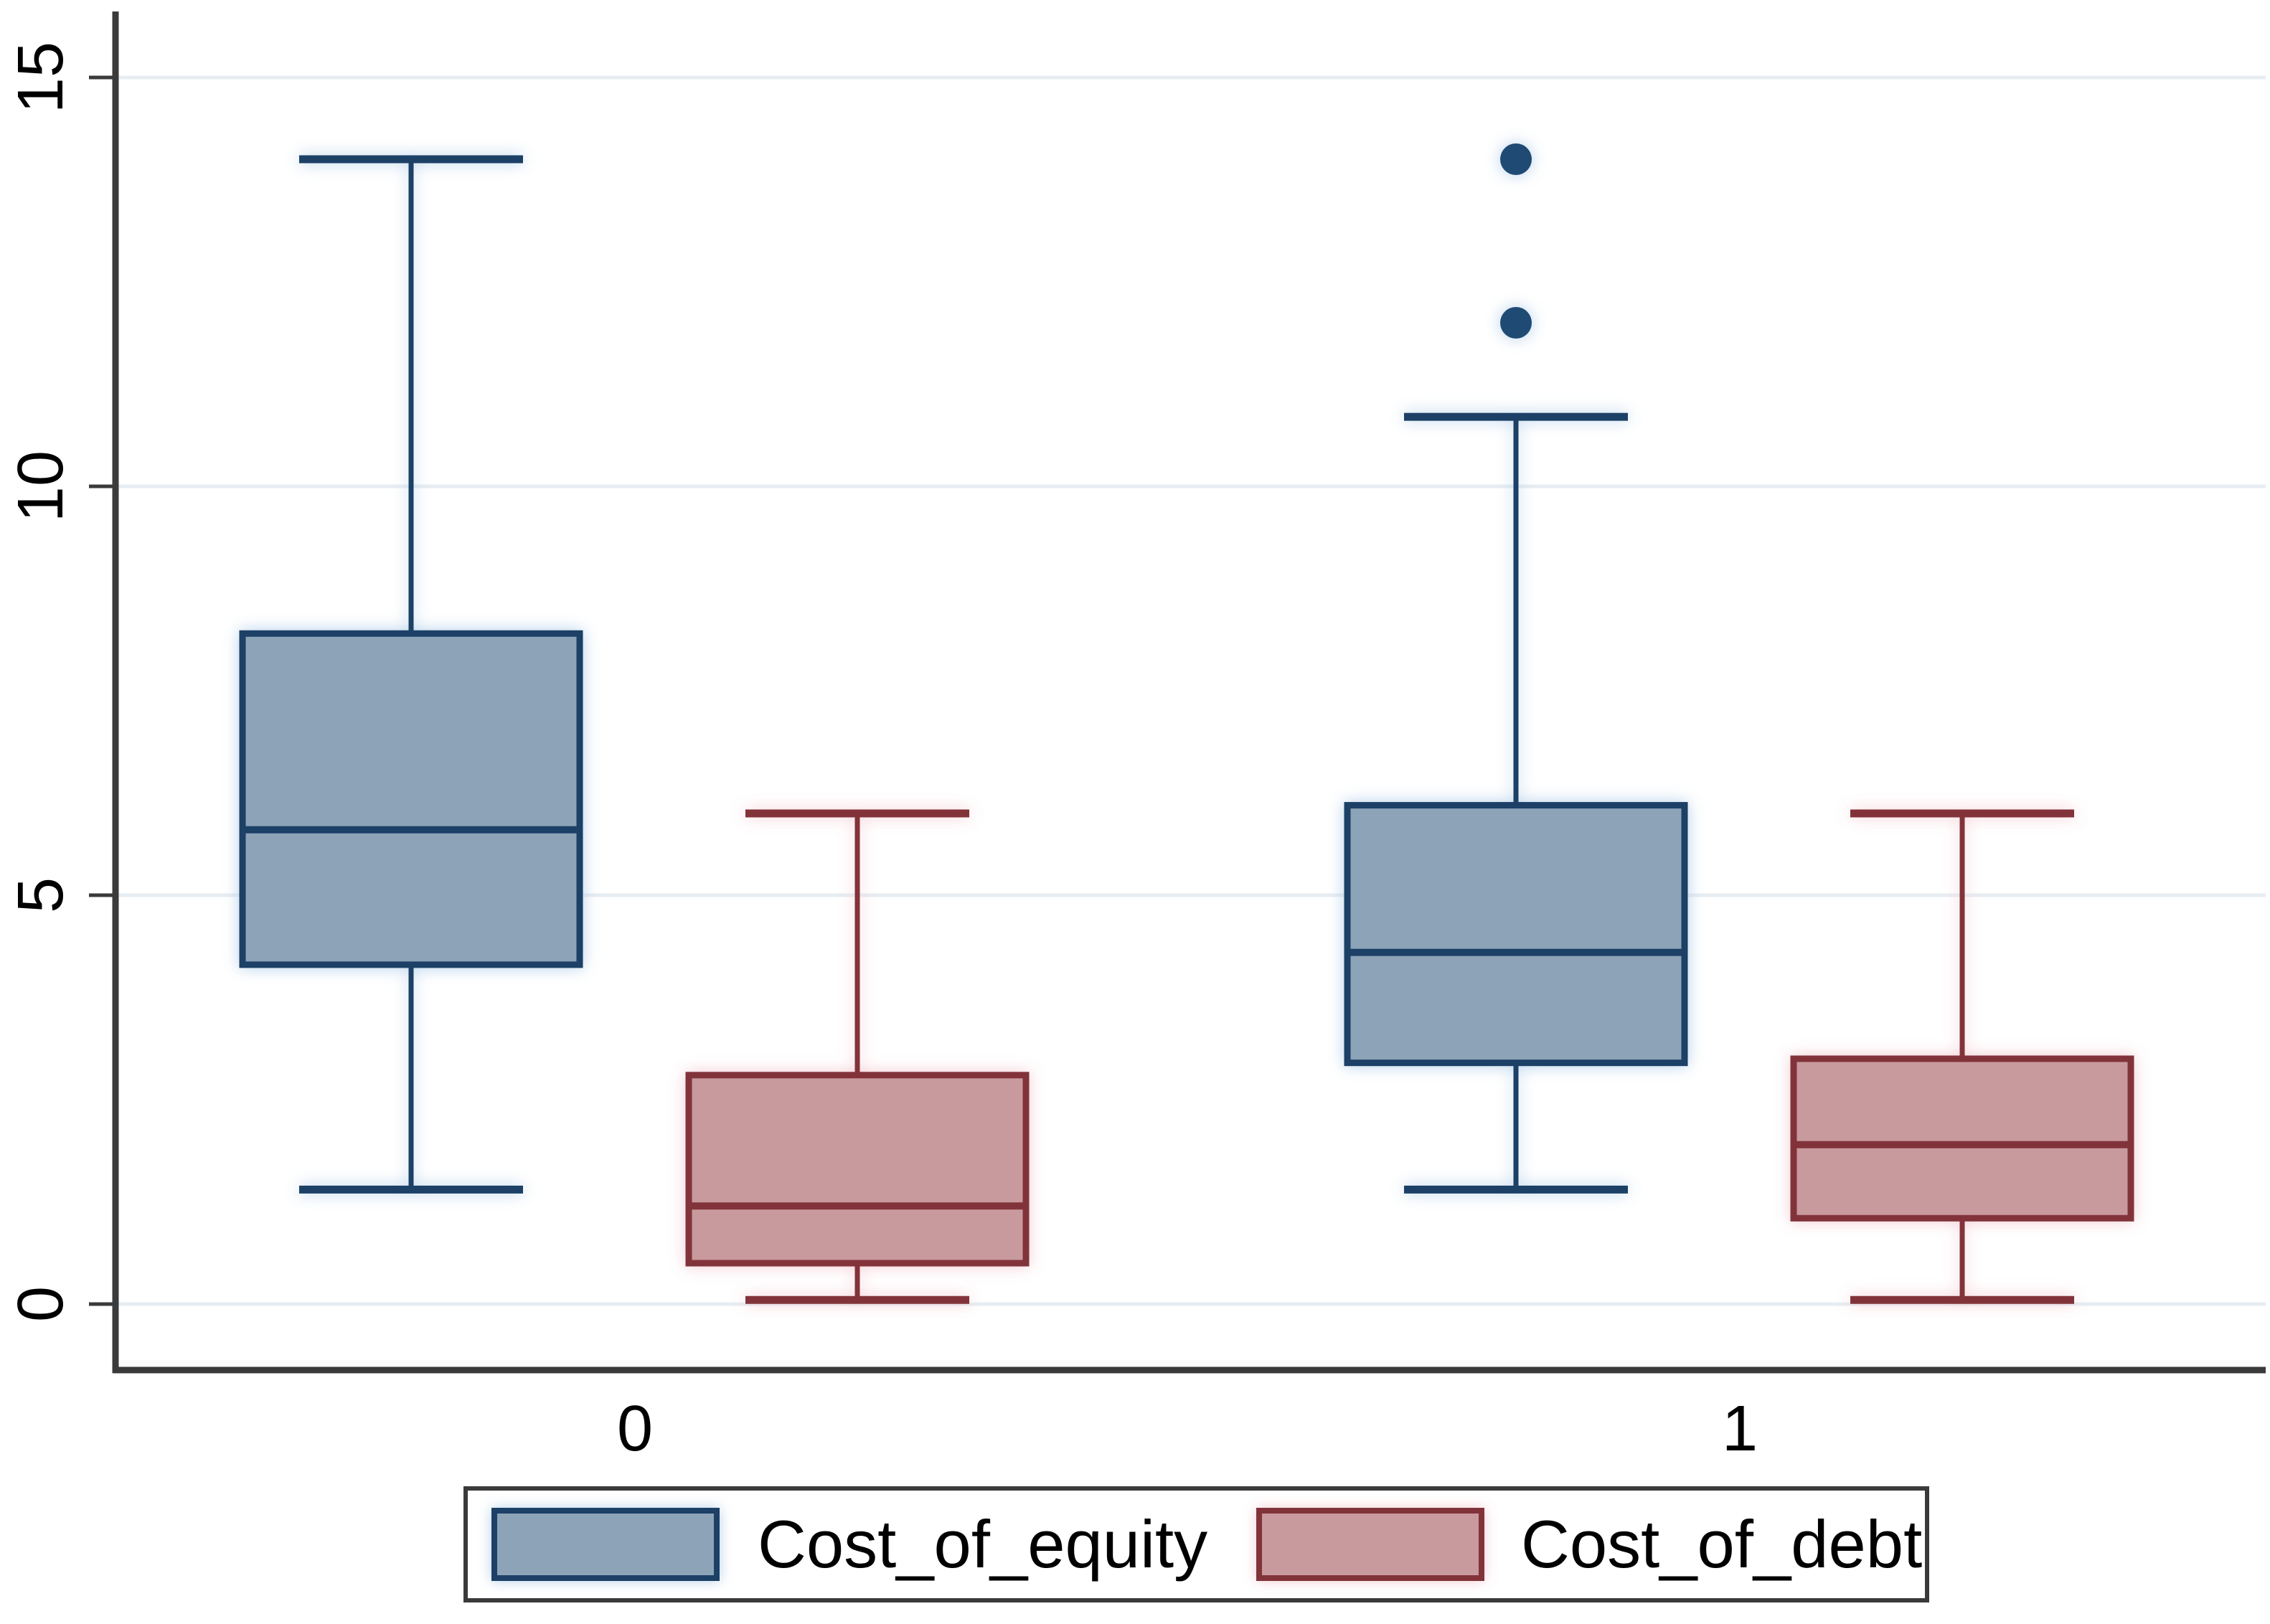  Describe the element at coordinates (41, 1304) in the screenshot. I see `y-tick-label-0: 0` at that location.